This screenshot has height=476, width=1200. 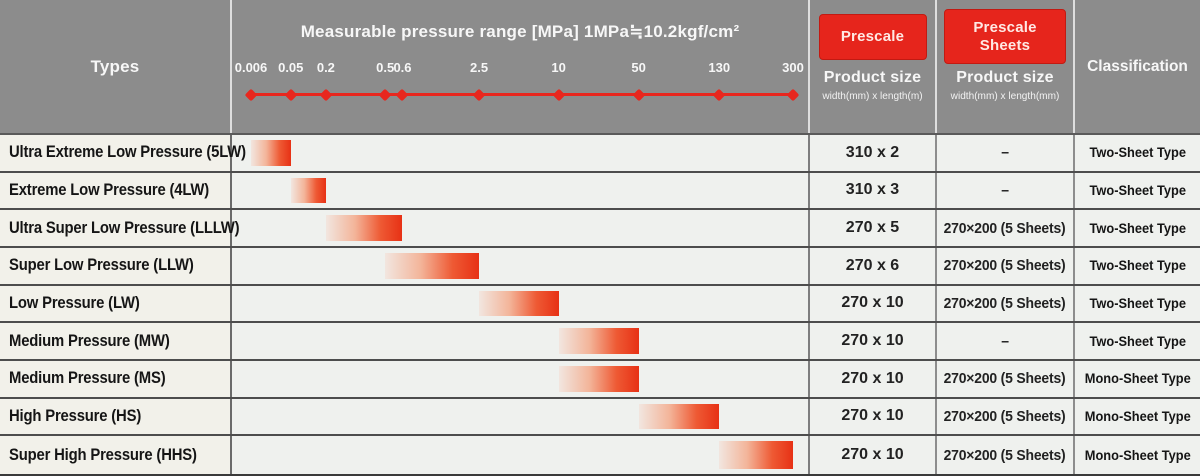 I want to click on axis-tick-label: 2.5, so click(x=479, y=67).